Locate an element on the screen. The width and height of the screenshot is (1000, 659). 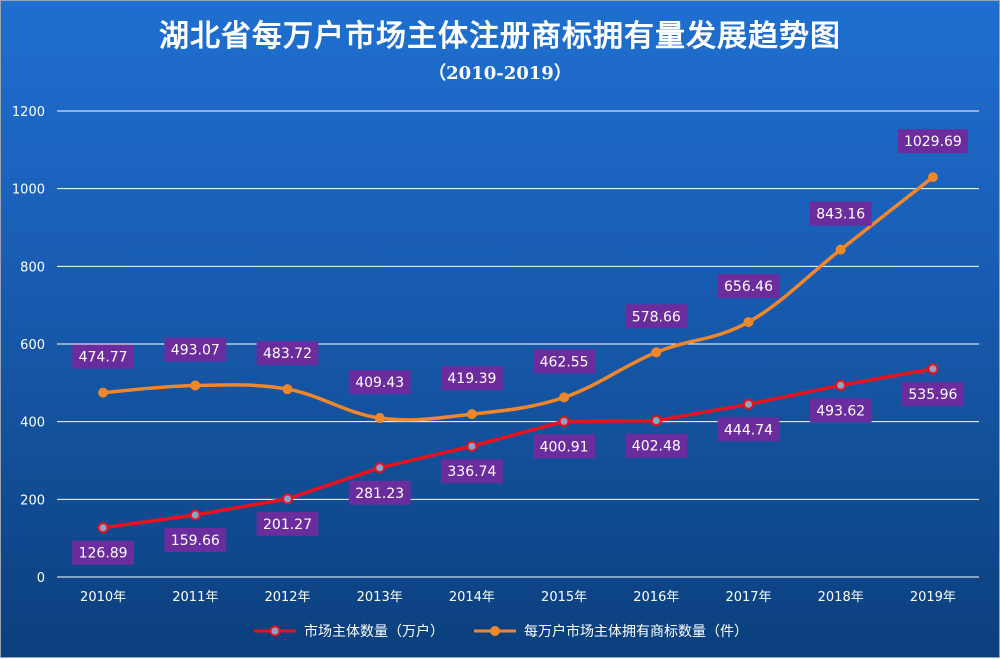
data-label-text: 493.62 is located at coordinates (840, 411).